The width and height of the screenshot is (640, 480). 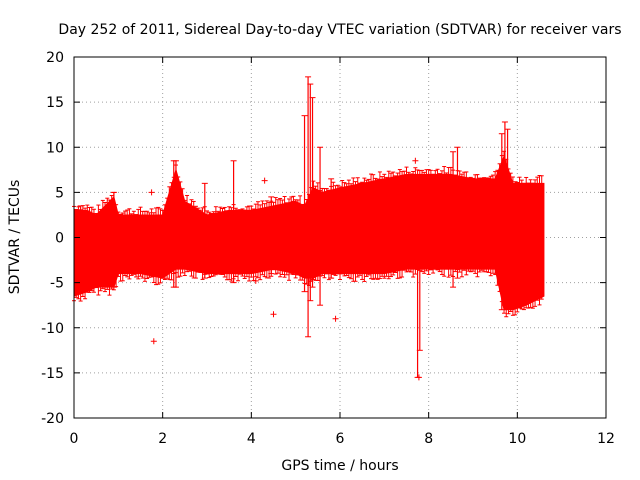 I want to click on x-tick-label: 12, so click(x=606, y=439).